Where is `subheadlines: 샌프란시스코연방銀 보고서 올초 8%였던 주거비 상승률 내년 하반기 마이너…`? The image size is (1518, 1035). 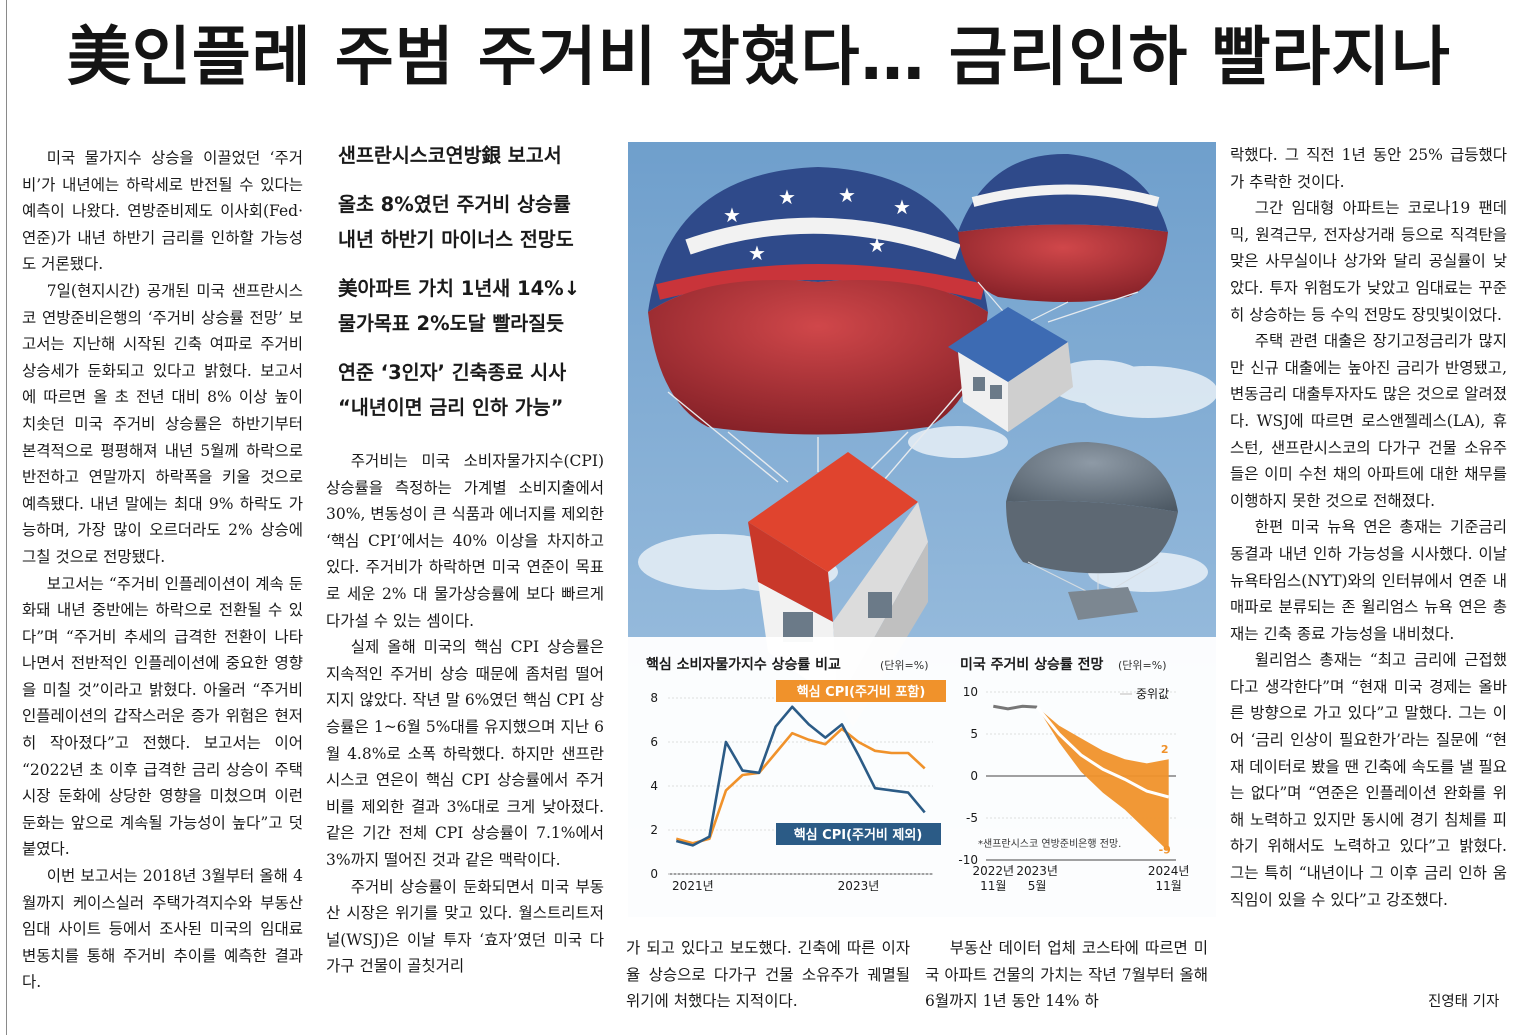
subheadlines: 샌프란시스코연방銀 보고서 올초 8%였던 주거비 상승률 내년 하반기 마이너… is located at coordinates (478, 281).